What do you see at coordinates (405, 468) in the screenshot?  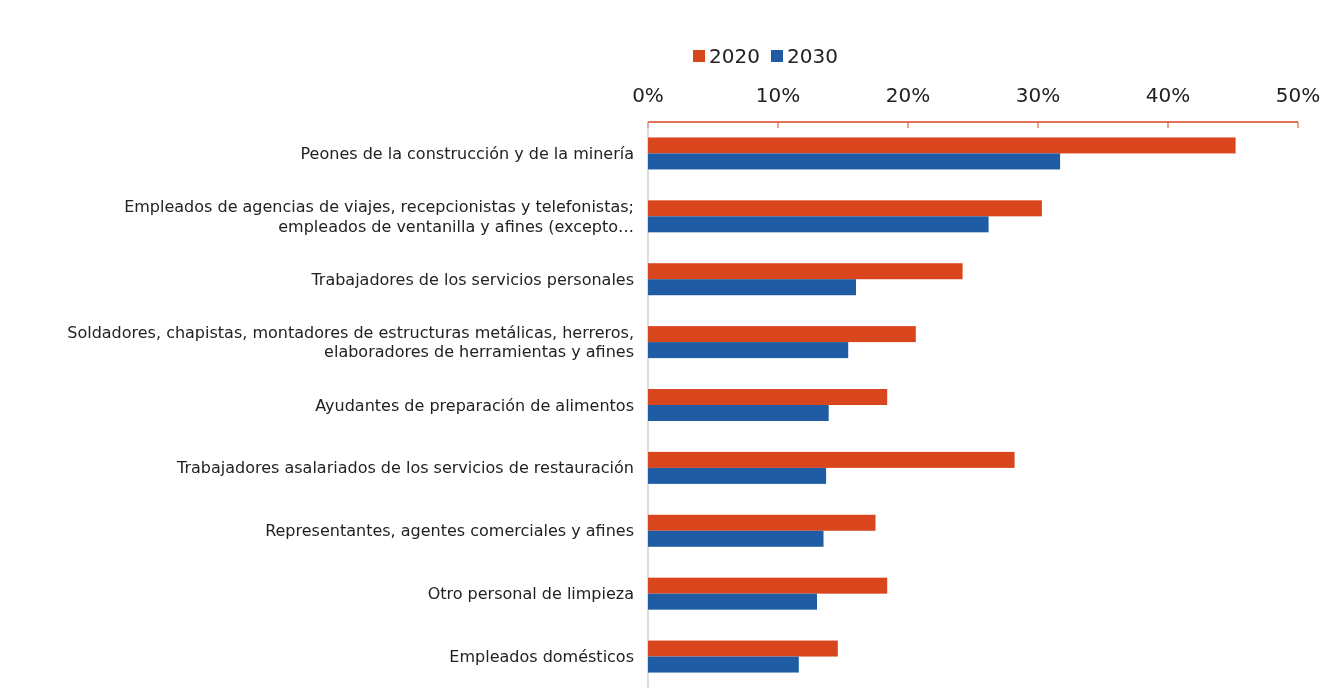 I see `y-tick-label: Trabajadores asalariados de los servicios de restauración` at bounding box center [405, 468].